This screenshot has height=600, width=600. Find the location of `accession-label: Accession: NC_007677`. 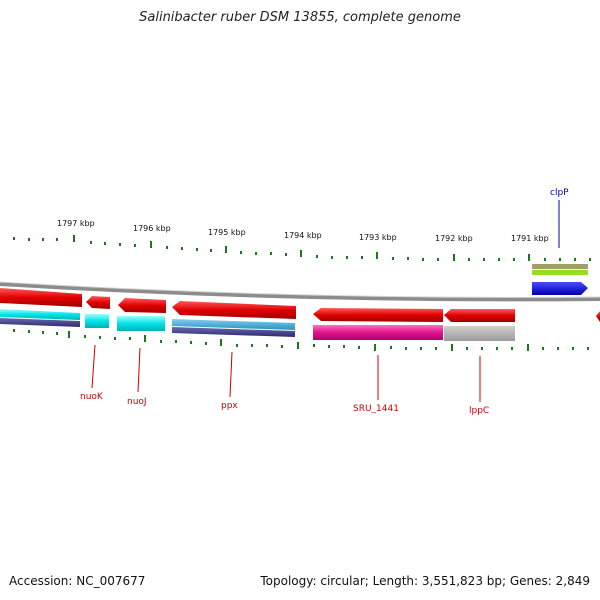

accession-label: Accession: NC_007677 is located at coordinates (77, 581).